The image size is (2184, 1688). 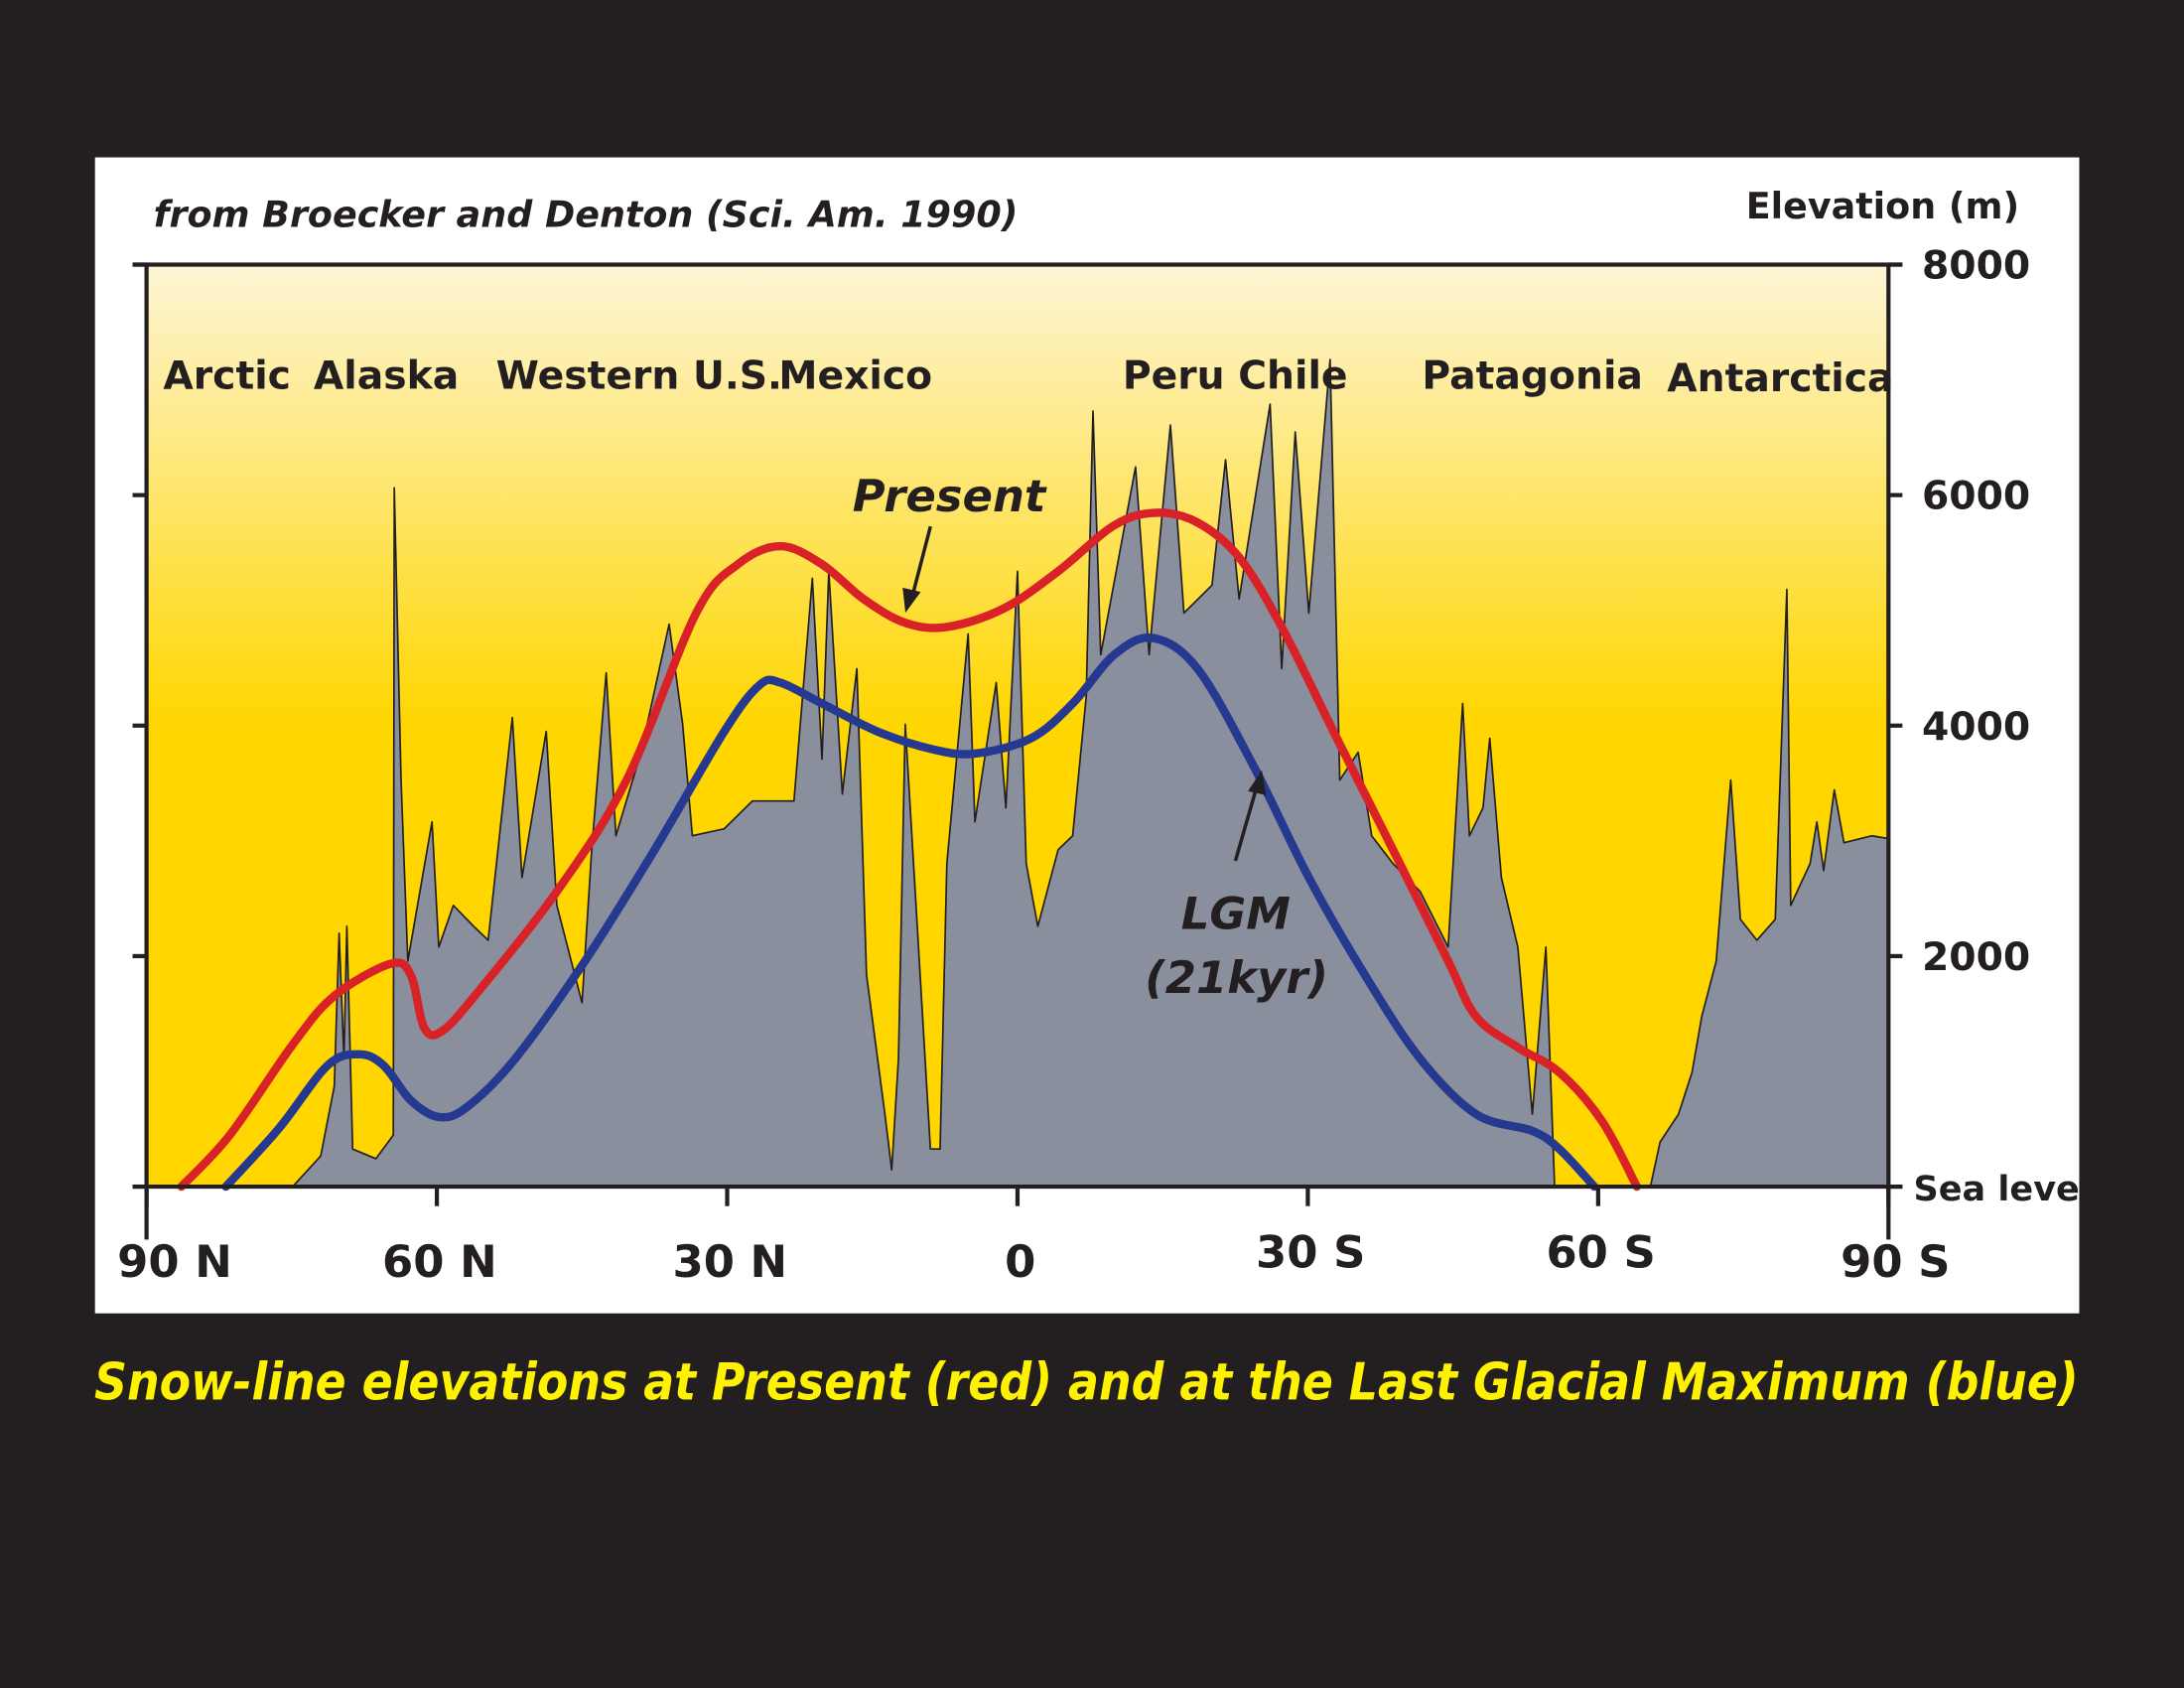 What do you see at coordinates (1600, 1251) in the screenshot?
I see `x-tick-label: 60 S` at bounding box center [1600, 1251].